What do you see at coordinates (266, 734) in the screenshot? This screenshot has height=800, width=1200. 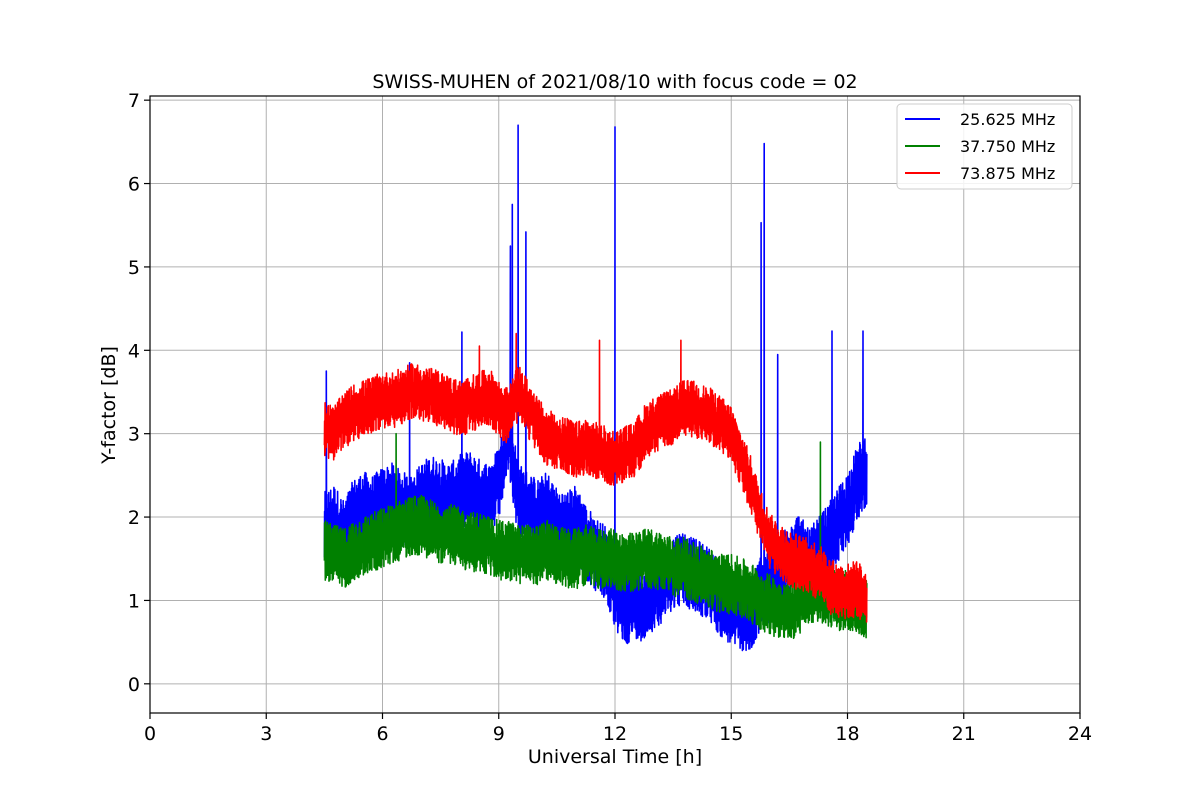 I see `x-tick-label: 3` at bounding box center [266, 734].